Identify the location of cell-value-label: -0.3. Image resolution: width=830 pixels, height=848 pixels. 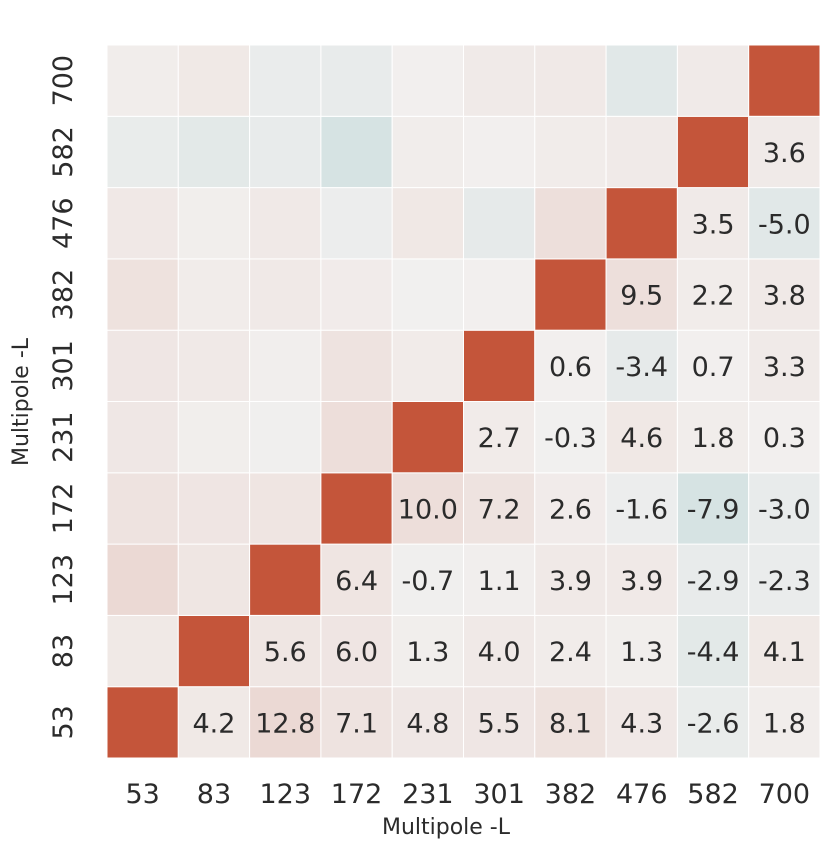
(570, 438).